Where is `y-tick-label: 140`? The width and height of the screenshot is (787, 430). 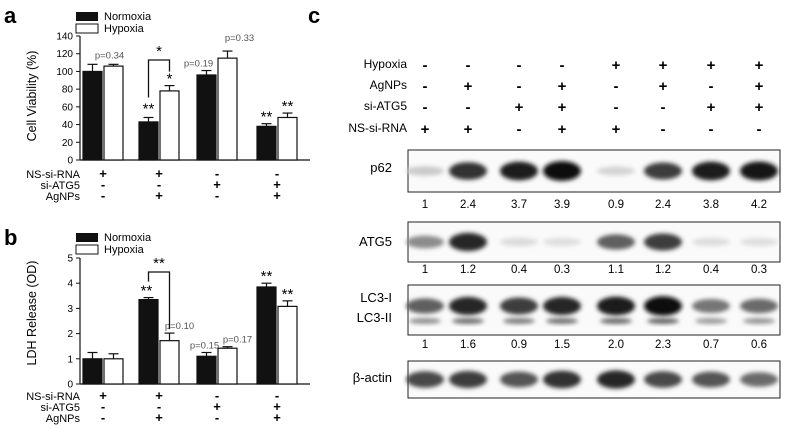
y-tick-label: 140 is located at coordinates (64, 37).